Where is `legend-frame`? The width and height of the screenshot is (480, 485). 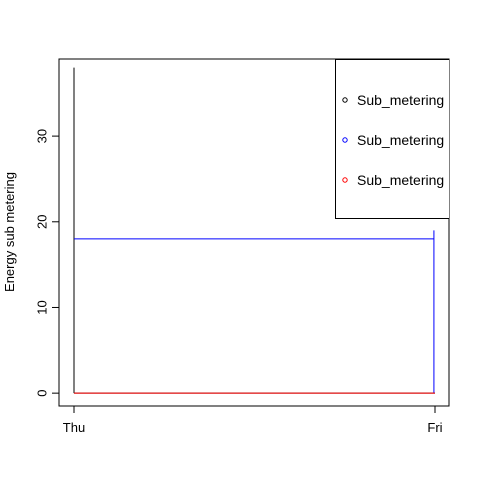
legend-frame is located at coordinates (392, 139).